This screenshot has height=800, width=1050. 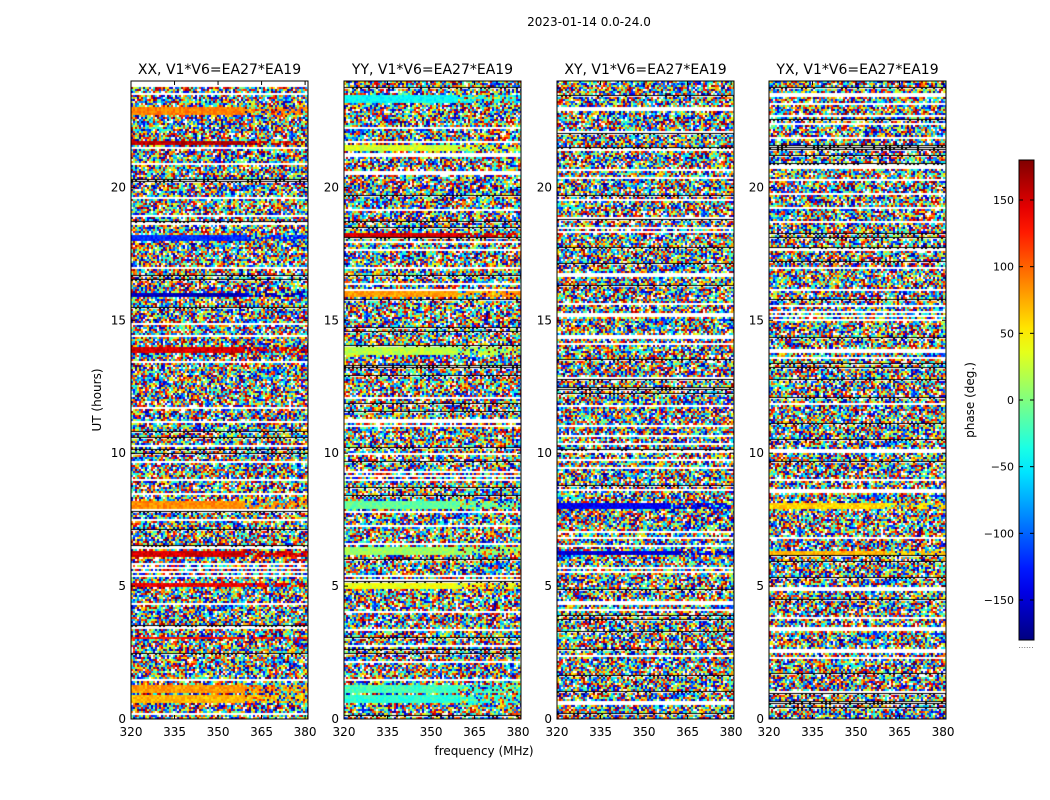 I want to click on y-axis-label: UT (hours), so click(x=97, y=399).